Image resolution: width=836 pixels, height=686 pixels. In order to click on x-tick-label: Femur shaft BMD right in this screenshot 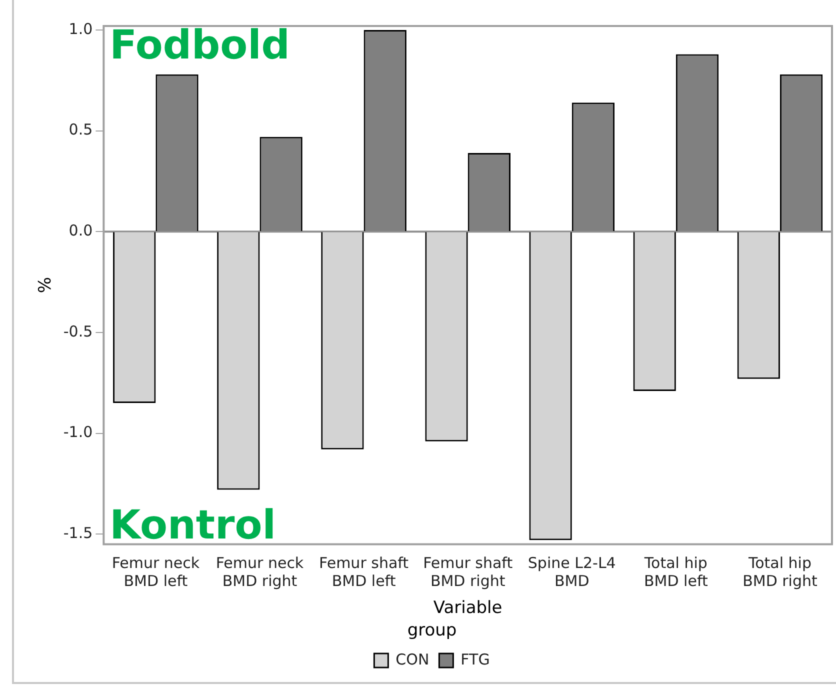, I will do `click(468, 572)`.